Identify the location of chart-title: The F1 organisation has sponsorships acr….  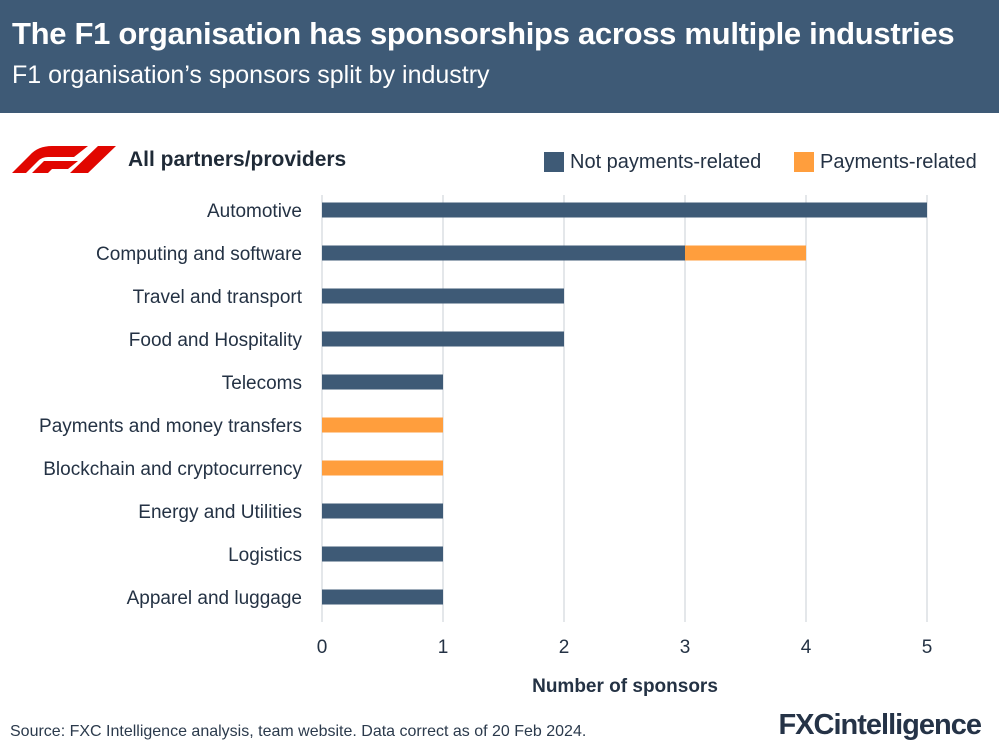
(483, 33).